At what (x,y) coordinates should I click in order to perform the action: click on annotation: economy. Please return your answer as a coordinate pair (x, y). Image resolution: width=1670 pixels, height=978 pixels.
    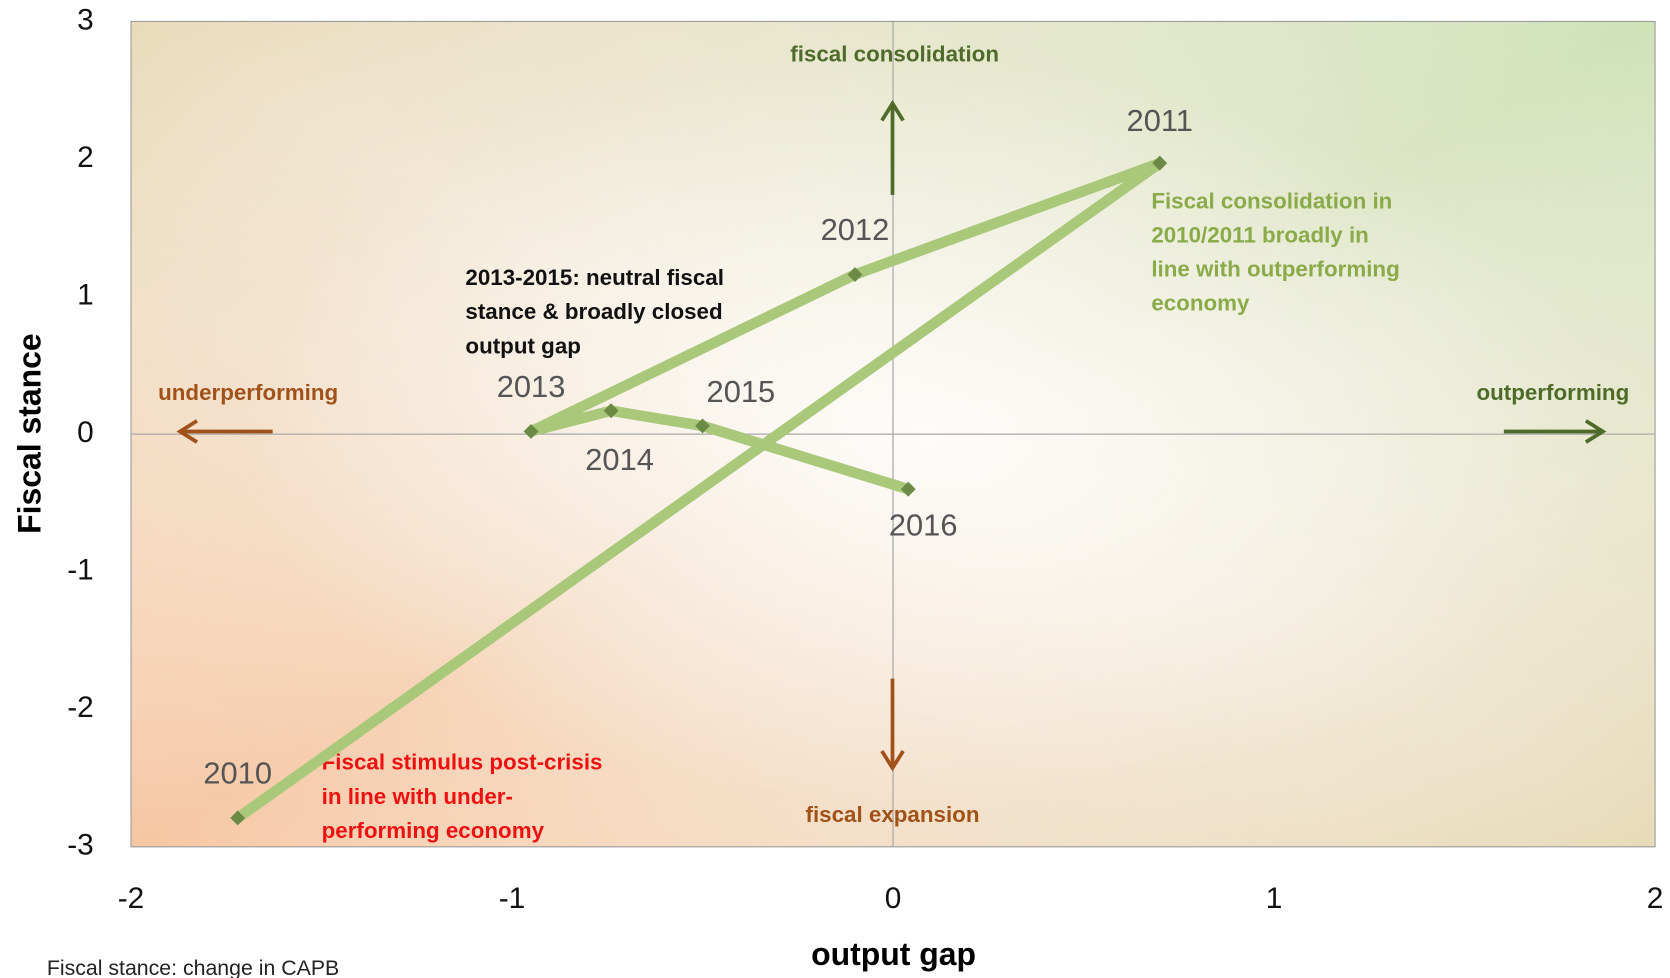
    Looking at the image, I should click on (1200, 303).